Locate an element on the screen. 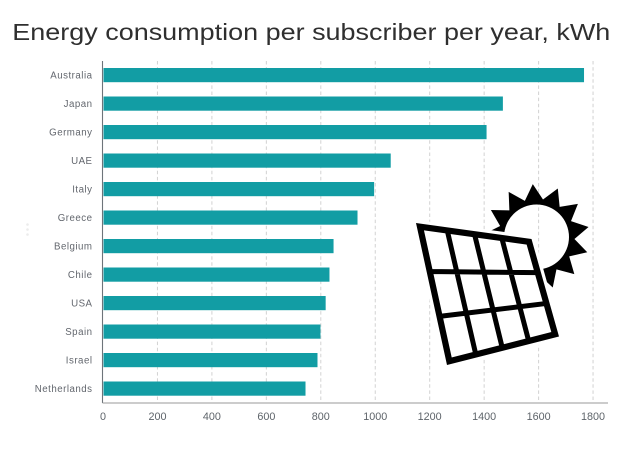  svg-text: Netherlands is located at coordinates (64, 389).